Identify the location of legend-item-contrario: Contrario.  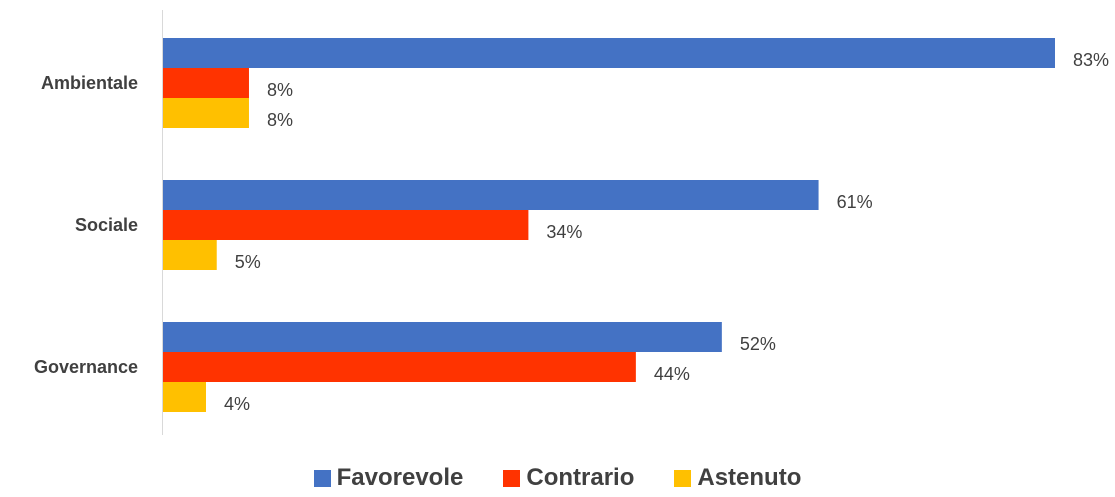
(568, 478).